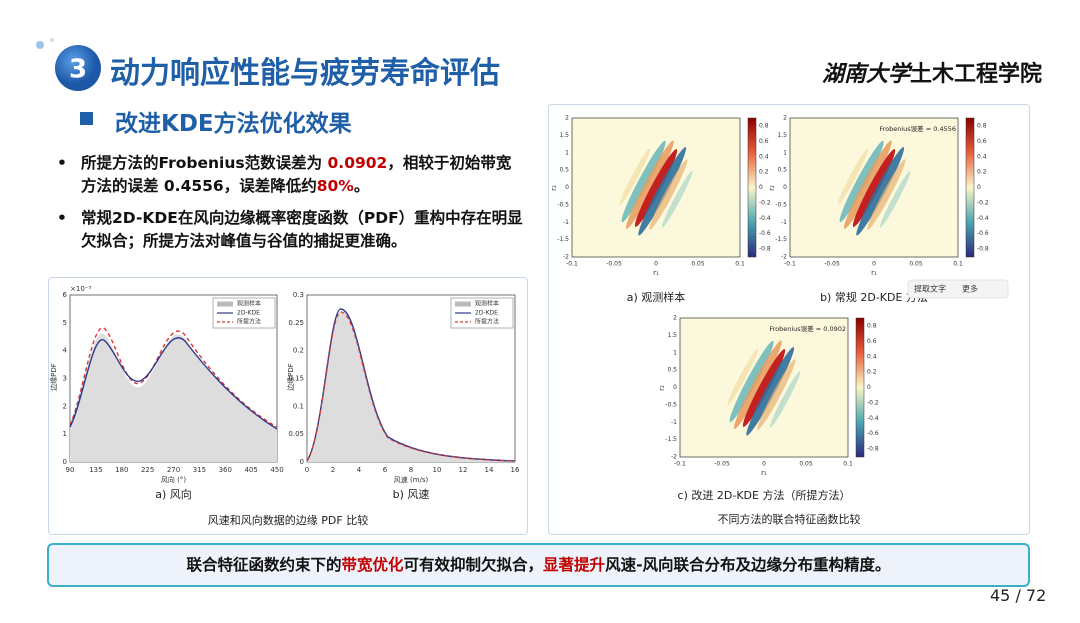 Image resolution: width=1080 pixels, height=623 pixels. What do you see at coordinates (848, 464) in the screenshot?
I see `x-tick-label: 0.1` at bounding box center [848, 464].